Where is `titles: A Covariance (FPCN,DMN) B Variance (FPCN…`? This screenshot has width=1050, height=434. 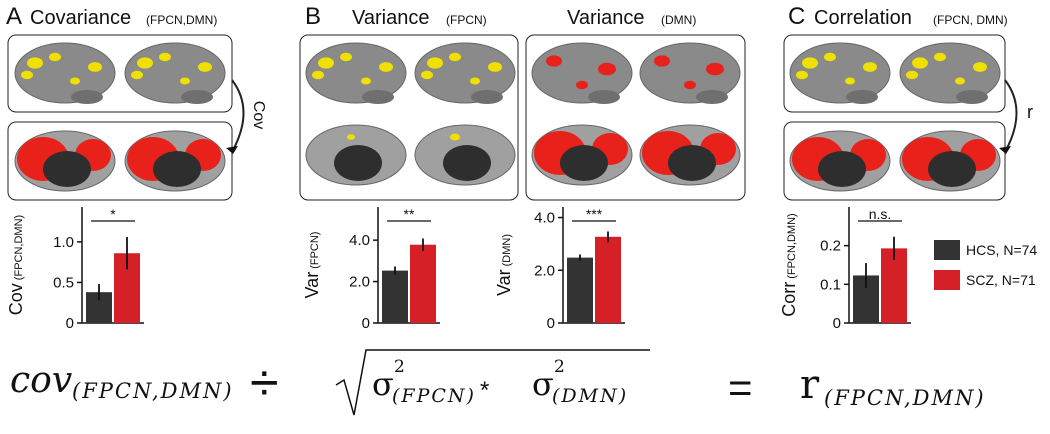
titles: A Covariance (FPCN,DMN) B Variance (FPCN… is located at coordinates (507, 16).